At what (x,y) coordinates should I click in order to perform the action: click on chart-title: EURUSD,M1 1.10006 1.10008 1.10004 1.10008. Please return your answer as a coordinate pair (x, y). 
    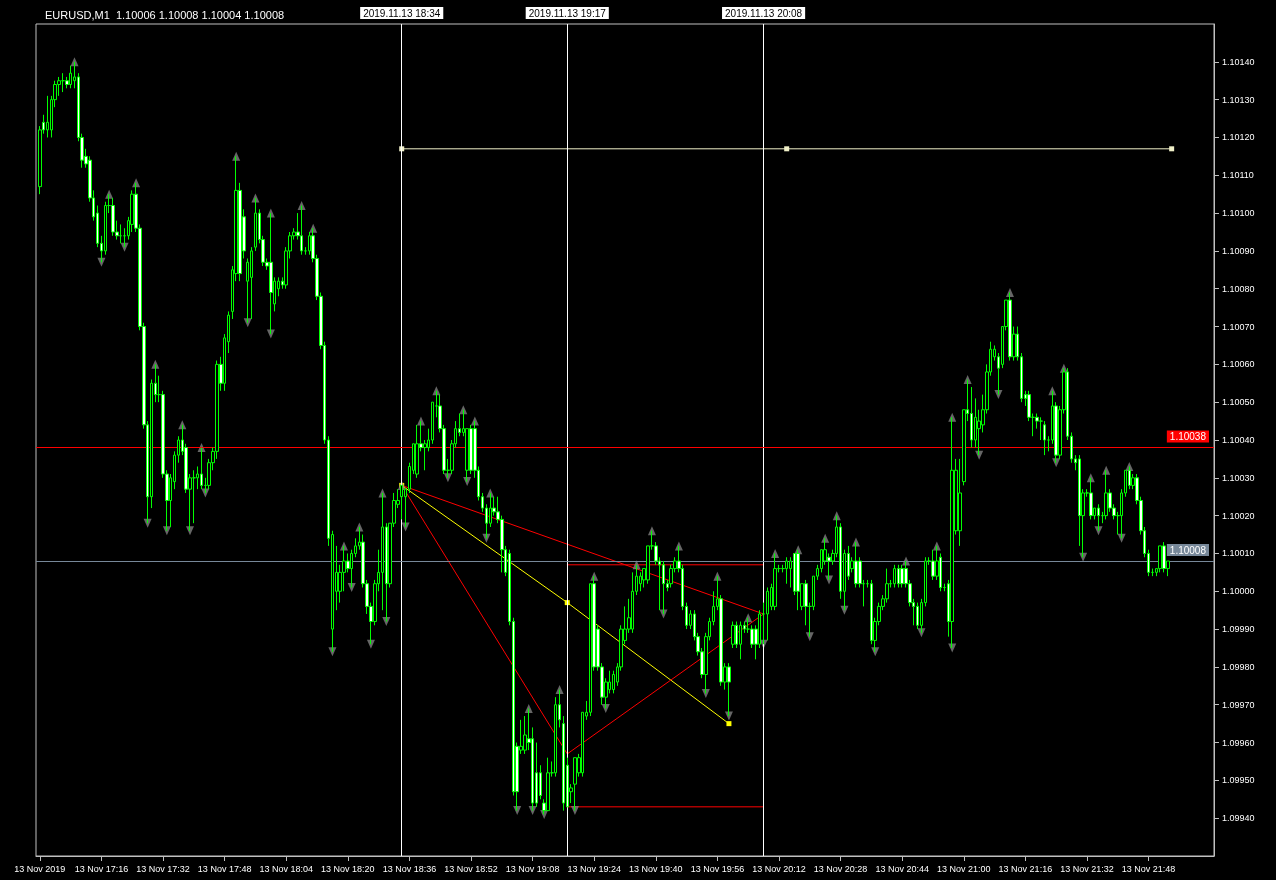
    Looking at the image, I should click on (165, 14).